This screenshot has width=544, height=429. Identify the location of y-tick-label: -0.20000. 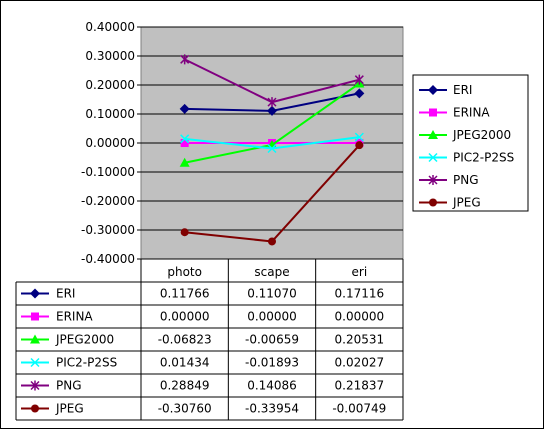
(108, 201).